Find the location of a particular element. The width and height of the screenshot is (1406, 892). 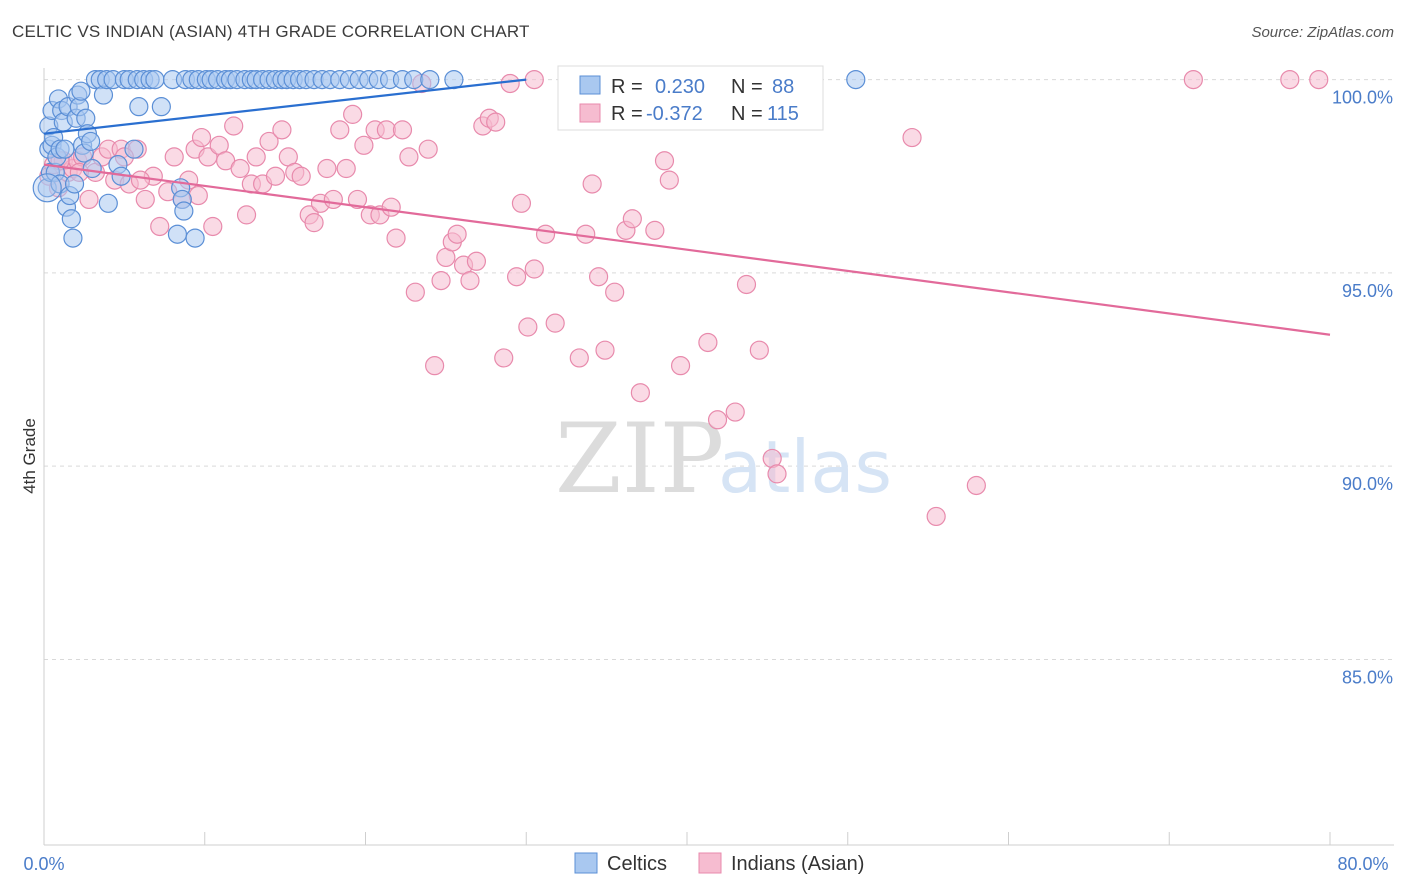

legend-swatch-indian is located at coordinates (710, 863).